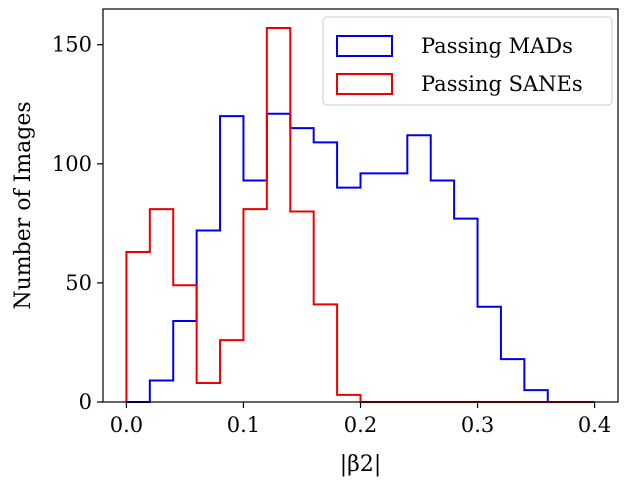 This screenshot has height=481, width=631. Describe the element at coordinates (72, 45) in the screenshot. I see `y-tick-label: 150` at that location.